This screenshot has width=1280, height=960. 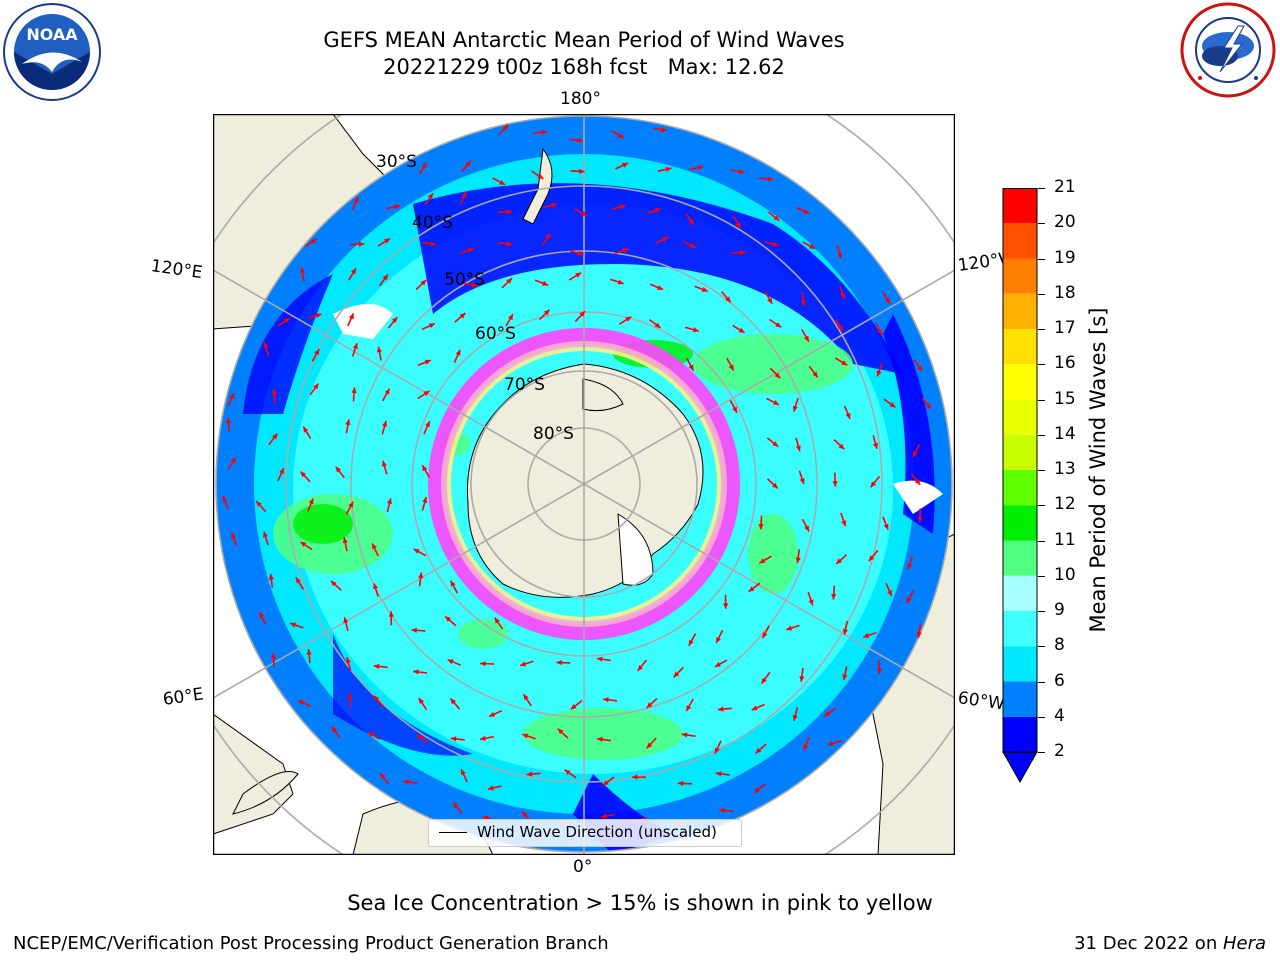 What do you see at coordinates (583, 867) in the screenshot?
I see `lon-label-0: 0°` at bounding box center [583, 867].